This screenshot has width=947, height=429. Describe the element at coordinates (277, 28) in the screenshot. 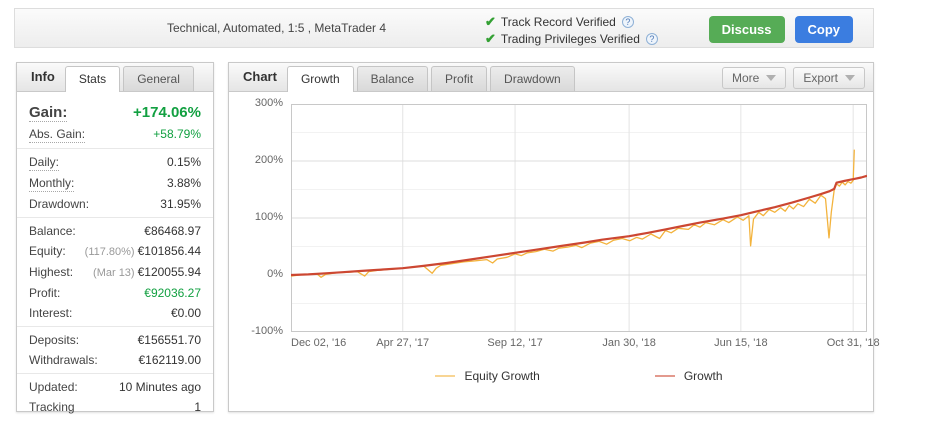

I see `account-description: Technical, Automated, 1:5 , MetaTrader 4` at that location.